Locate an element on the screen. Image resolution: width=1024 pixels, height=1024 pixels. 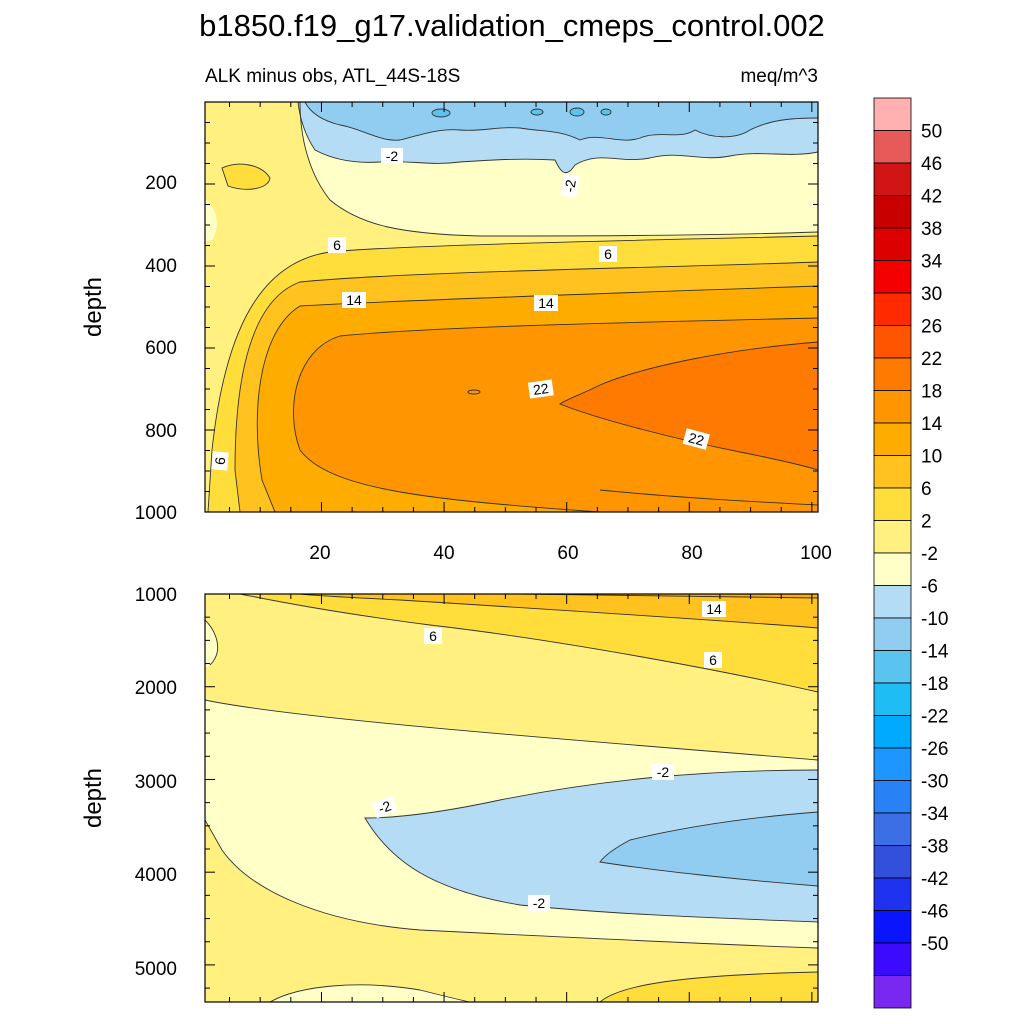
colorbar-label: -6 is located at coordinates (929, 587).